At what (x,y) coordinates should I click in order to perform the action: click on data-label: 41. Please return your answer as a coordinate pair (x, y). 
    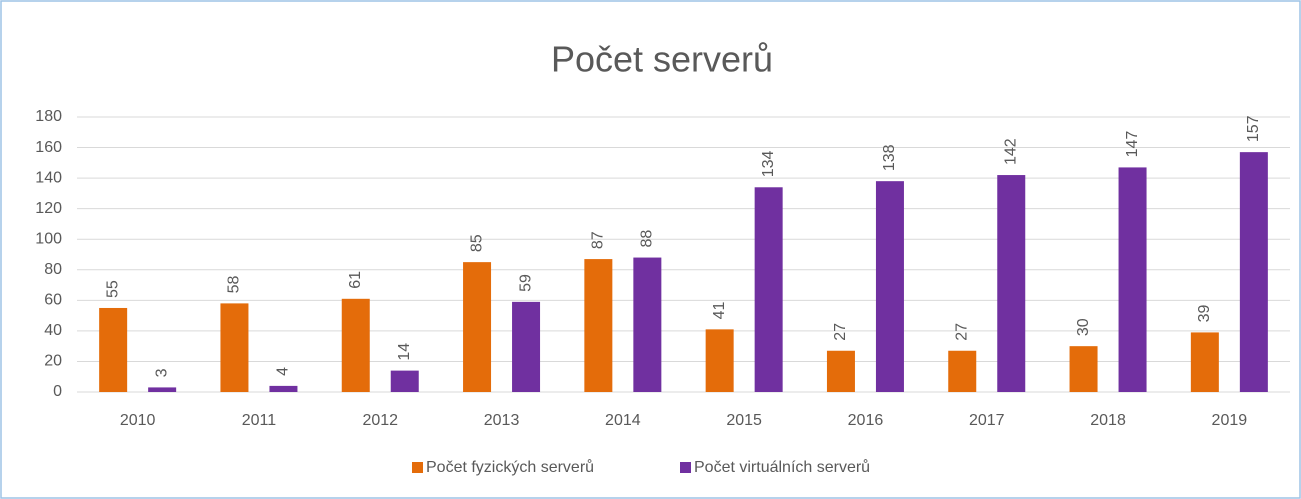
    Looking at the image, I should click on (719, 310).